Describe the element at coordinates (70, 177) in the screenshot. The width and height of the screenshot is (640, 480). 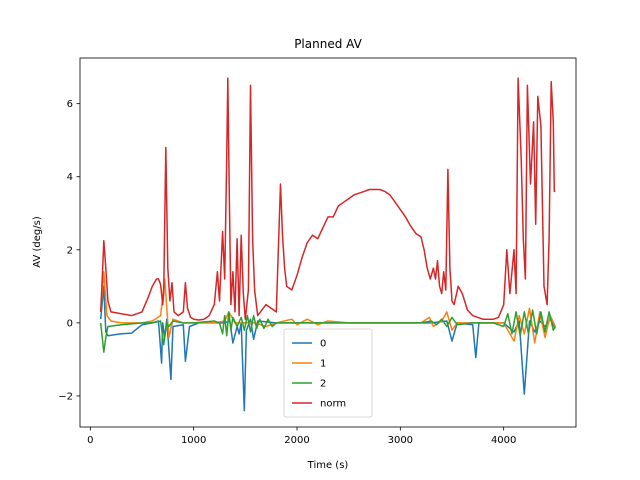
I see `y-tick-label: 4` at that location.